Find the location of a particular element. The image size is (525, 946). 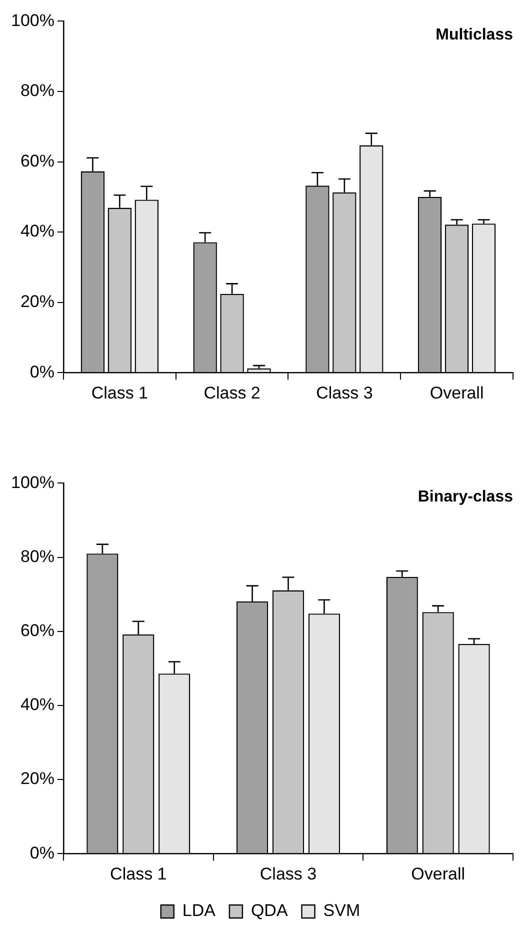

x-tick-label: Class 2 is located at coordinates (232, 392).